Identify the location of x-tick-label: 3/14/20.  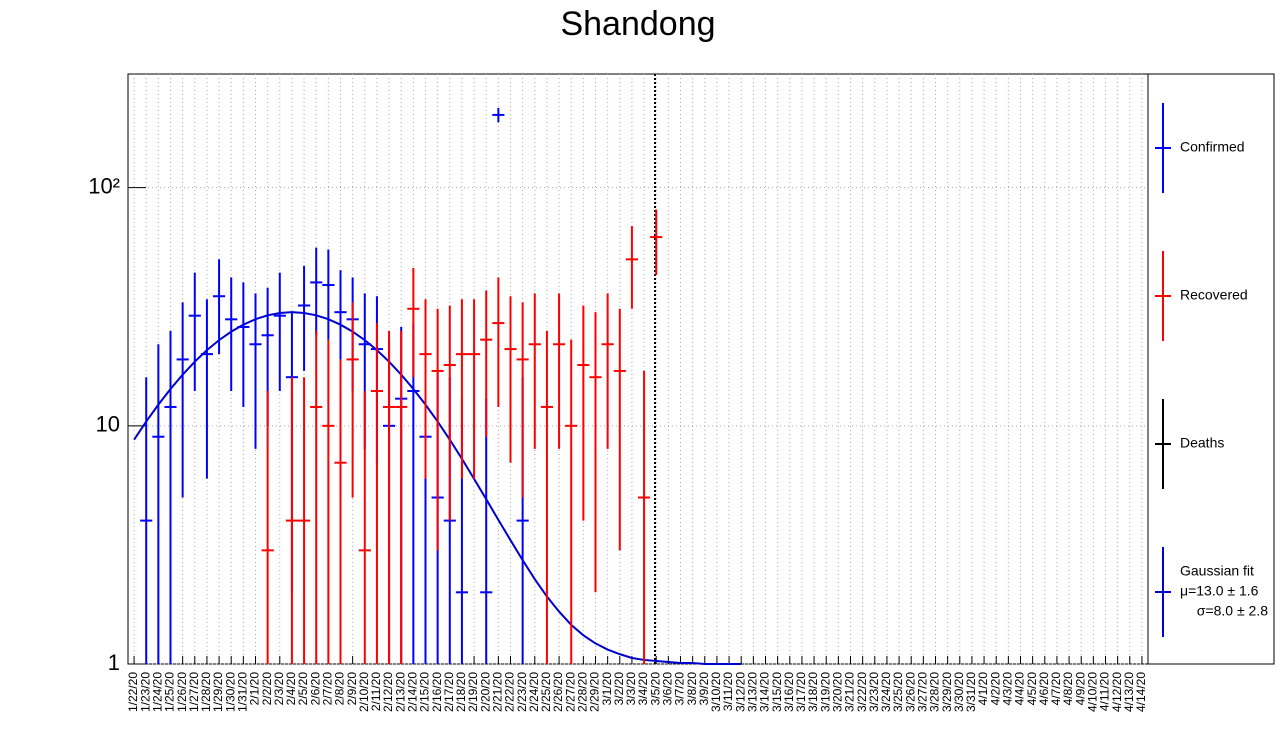
(765, 692).